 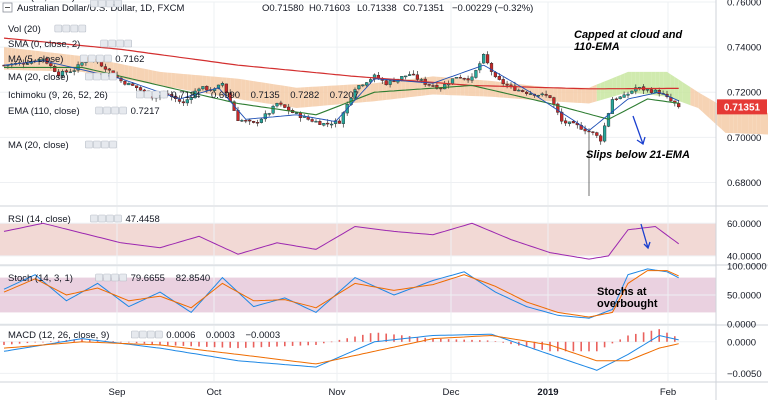 I want to click on rsi-tick-label: 40.0000, so click(x=744, y=256).